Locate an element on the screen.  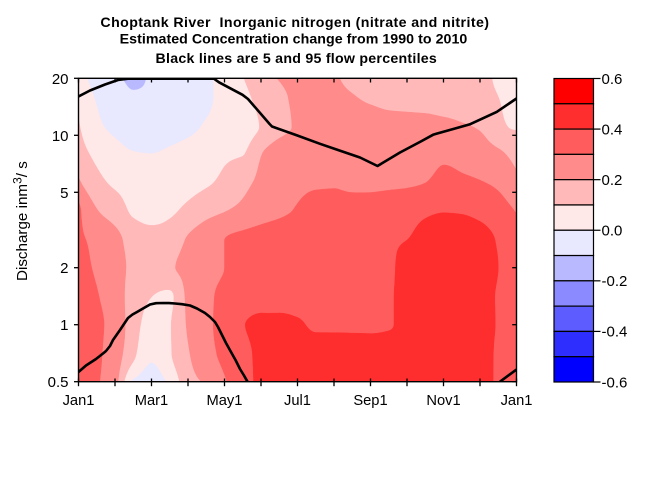
svg-text: 1 is located at coordinates (64, 325).